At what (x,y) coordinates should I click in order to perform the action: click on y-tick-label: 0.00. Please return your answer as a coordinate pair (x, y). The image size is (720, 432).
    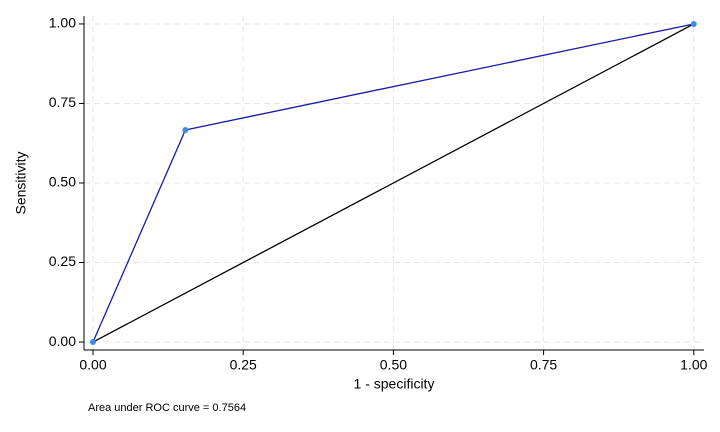
    Looking at the image, I should click on (62, 341).